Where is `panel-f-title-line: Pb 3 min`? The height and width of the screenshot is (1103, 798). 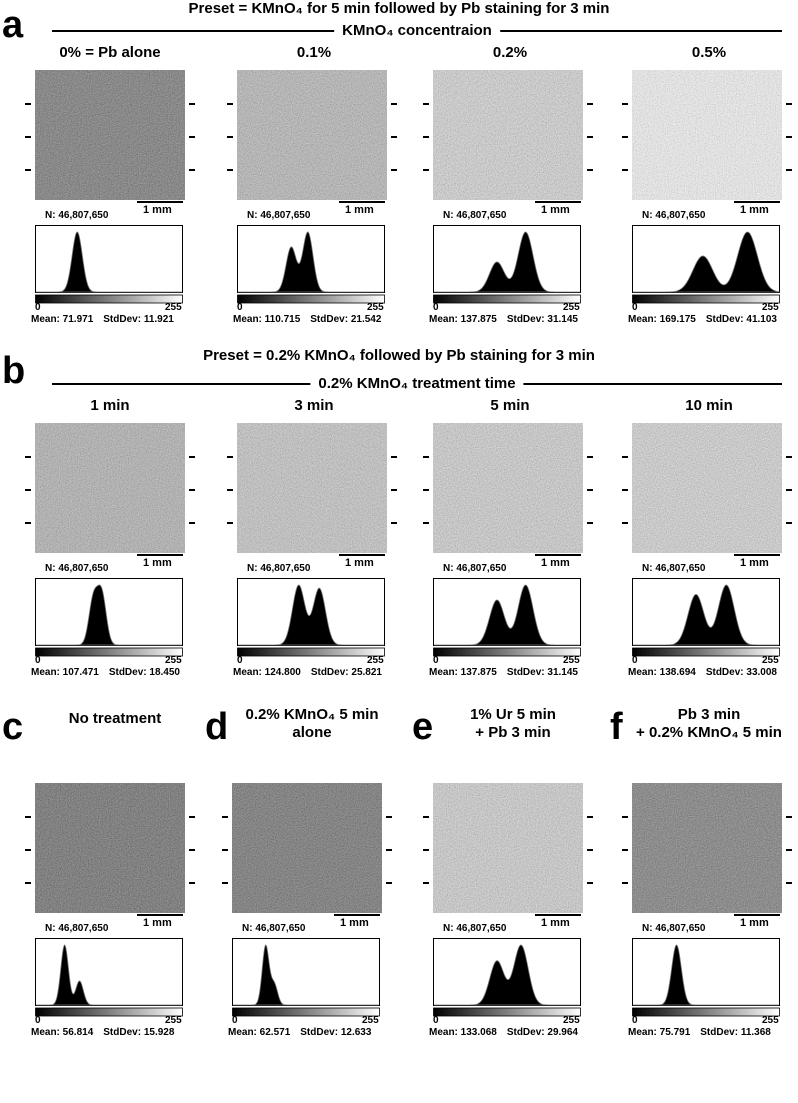 panel-f-title-line: Pb 3 min is located at coordinates (709, 714).